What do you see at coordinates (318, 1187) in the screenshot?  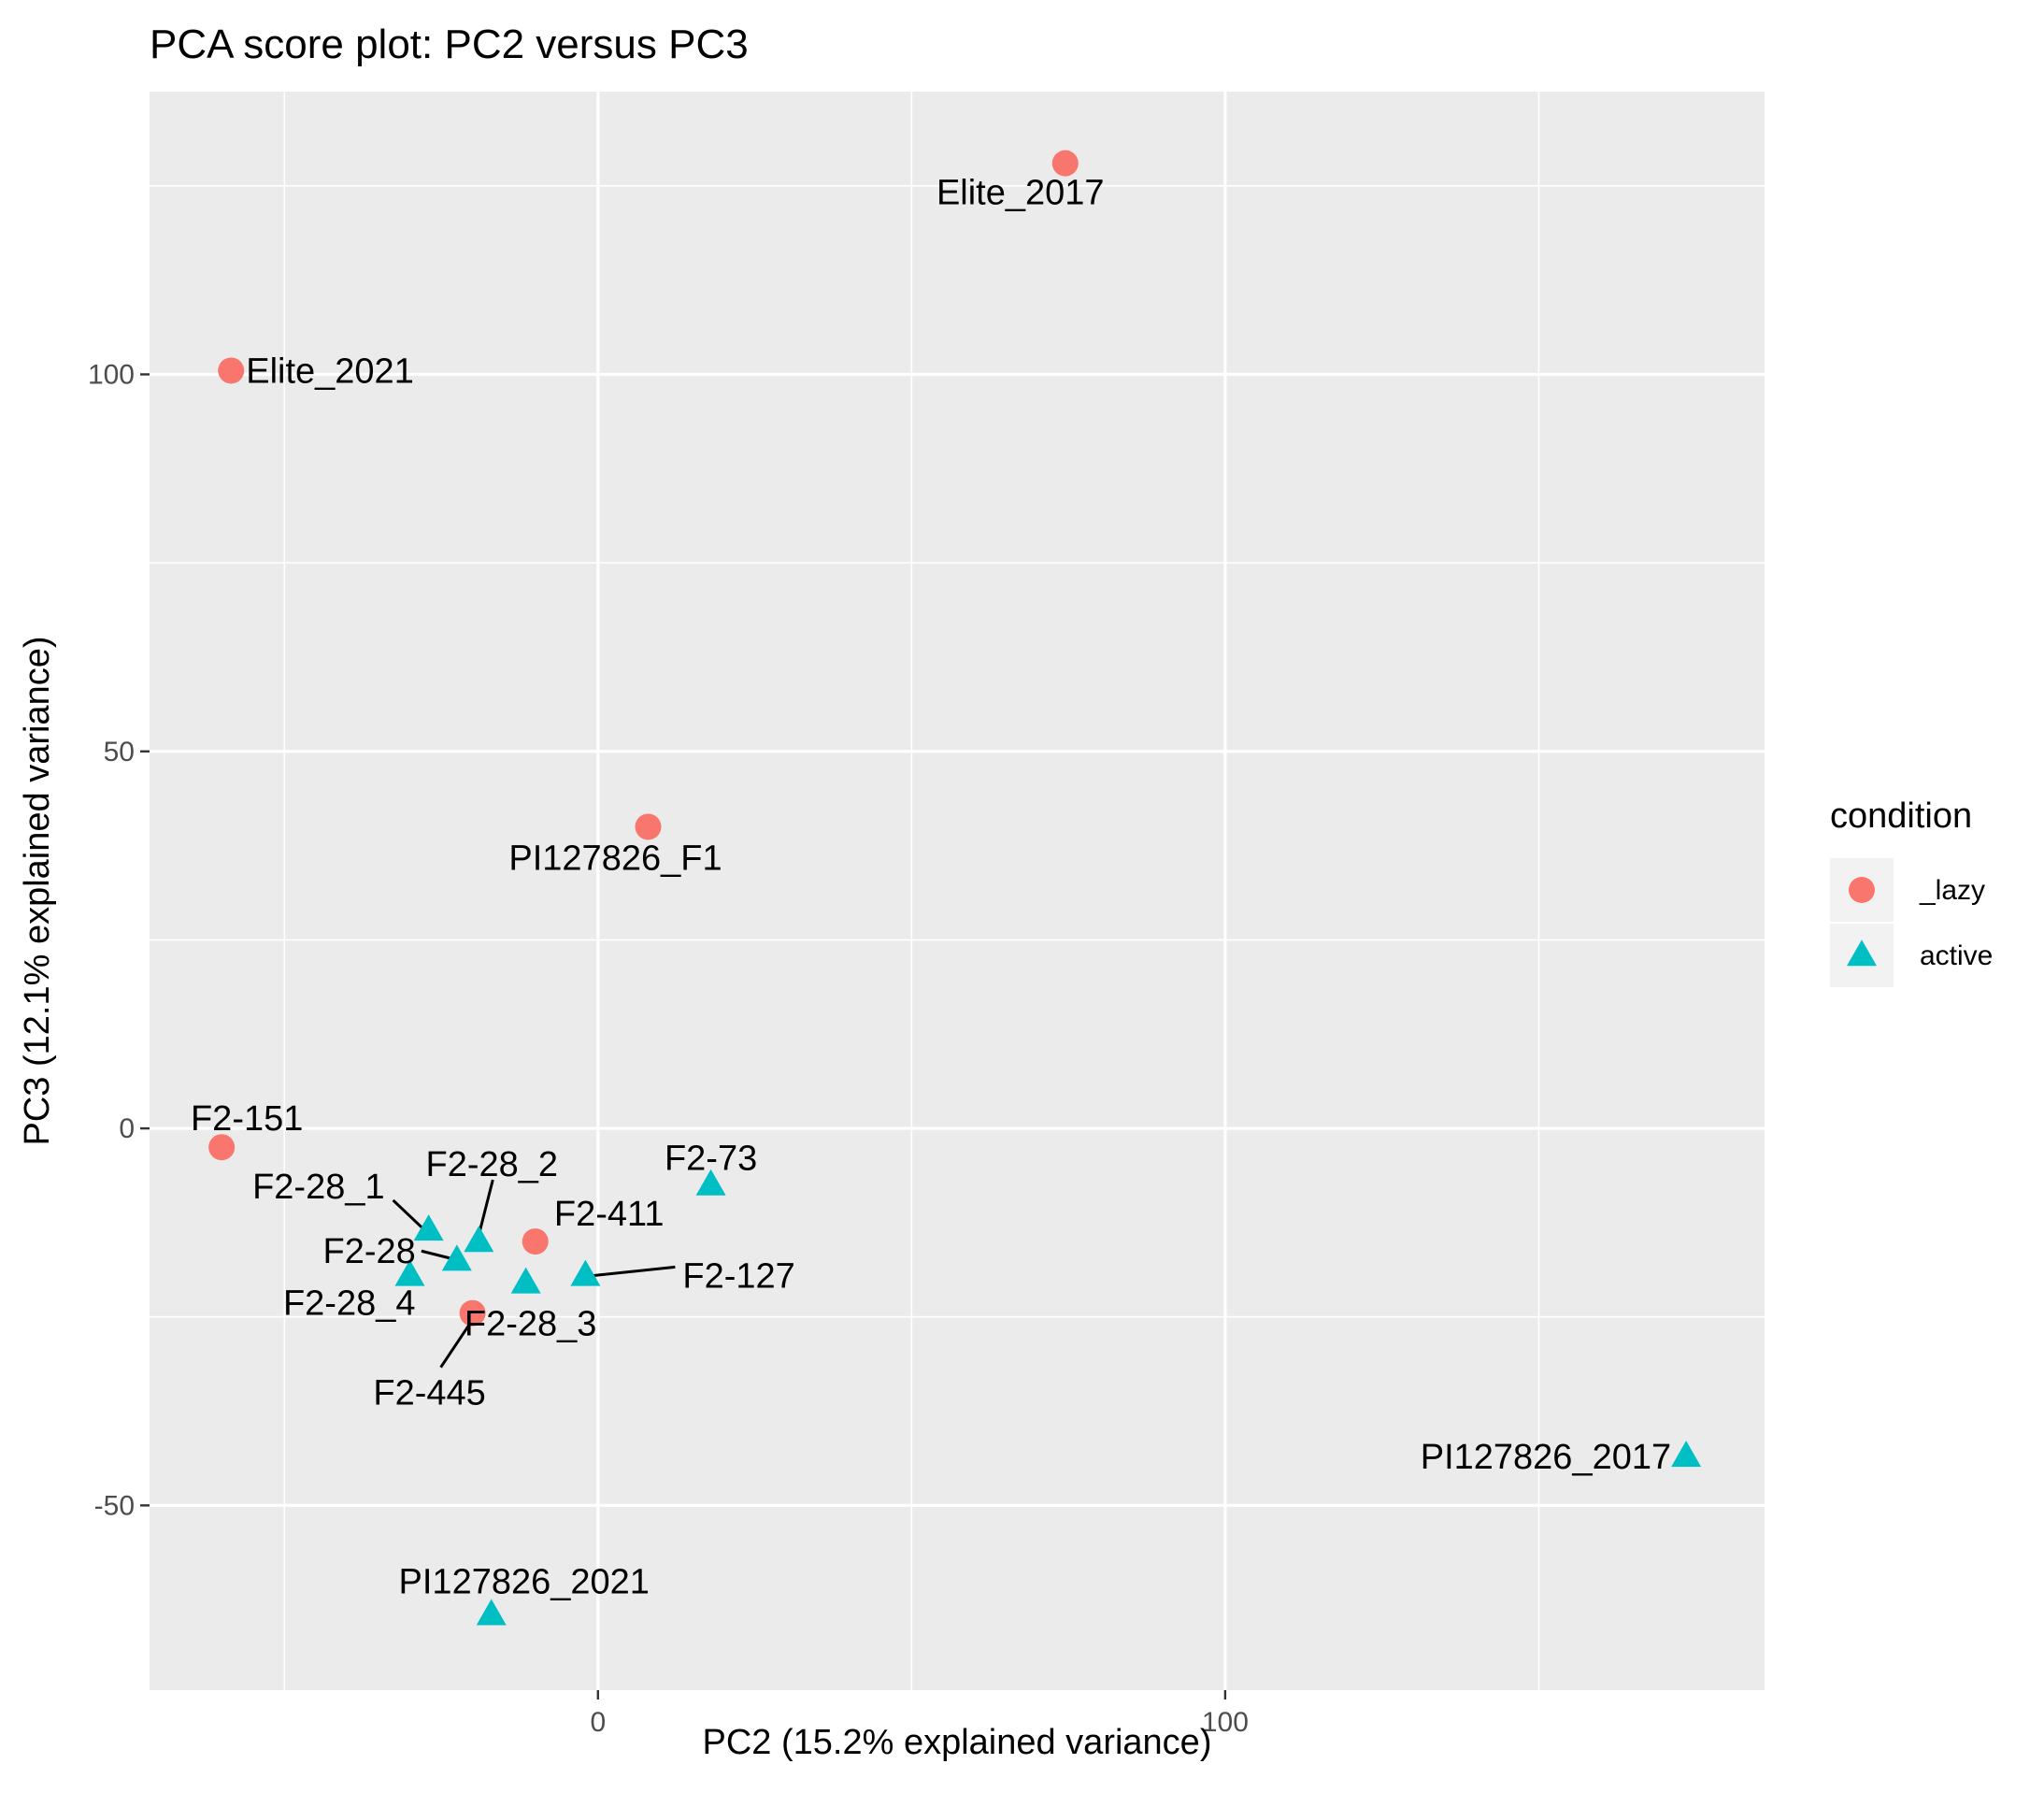 I see `label-f2-28-1: F2-28_1` at bounding box center [318, 1187].